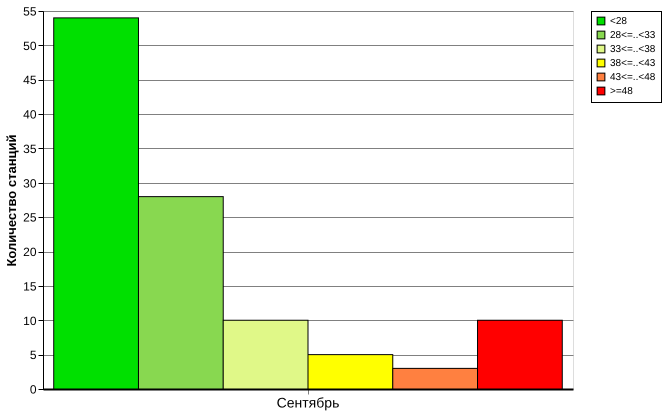  Describe the element at coordinates (30, 45) in the screenshot. I see `y-tick-label: 50` at that location.